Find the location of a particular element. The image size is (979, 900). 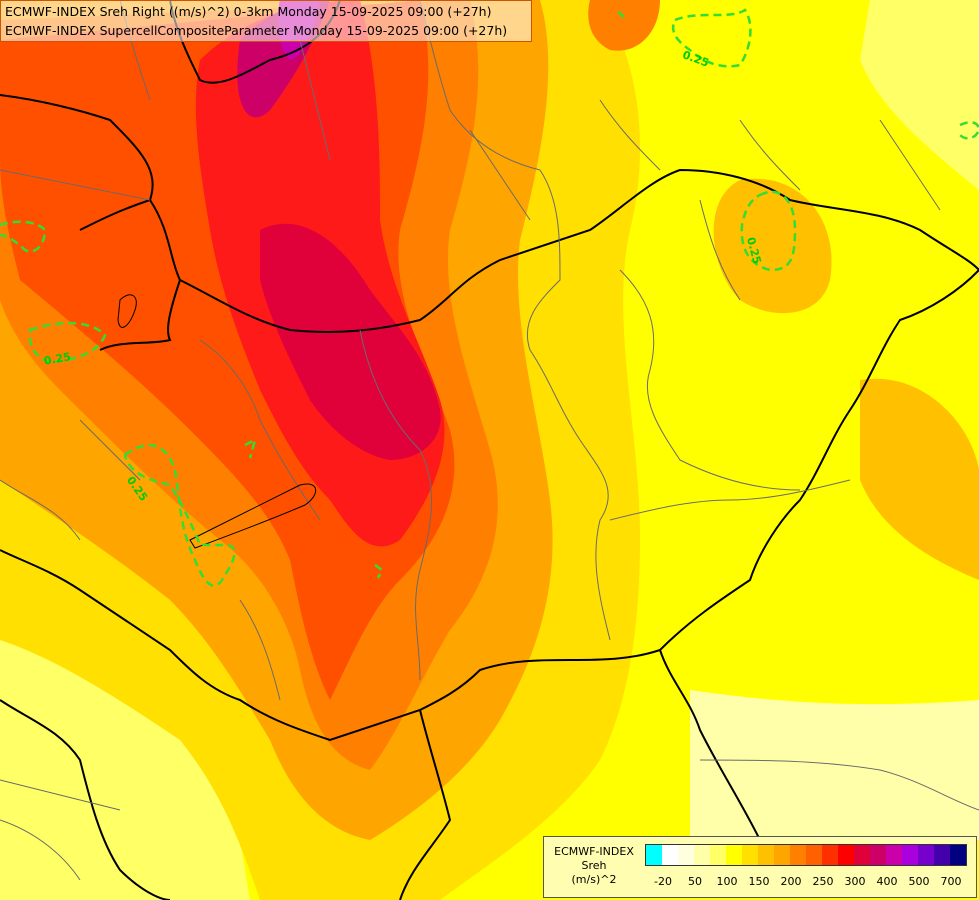

region-crimson-core is located at coordinates (350, 341).